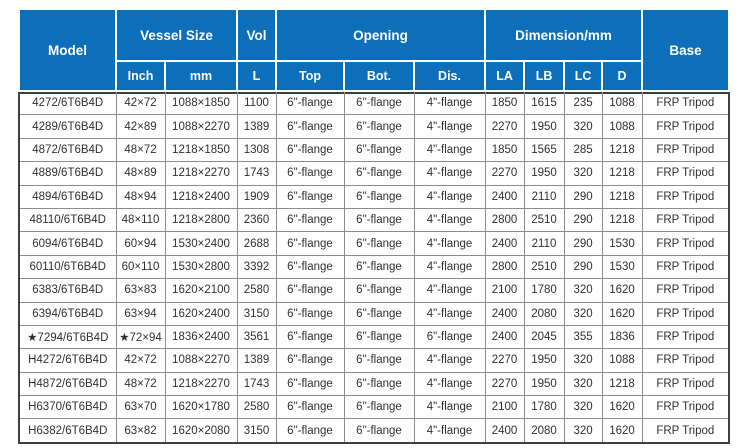  What do you see at coordinates (504, 126) in the screenshot?
I see `cell-la: 2270` at bounding box center [504, 126].